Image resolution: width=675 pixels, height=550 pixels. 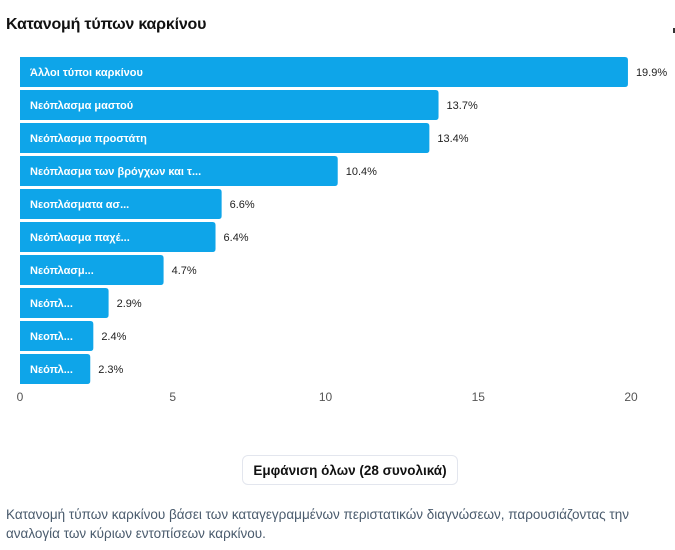 I want to click on bar-value-label: 6.6%, so click(x=242, y=205).